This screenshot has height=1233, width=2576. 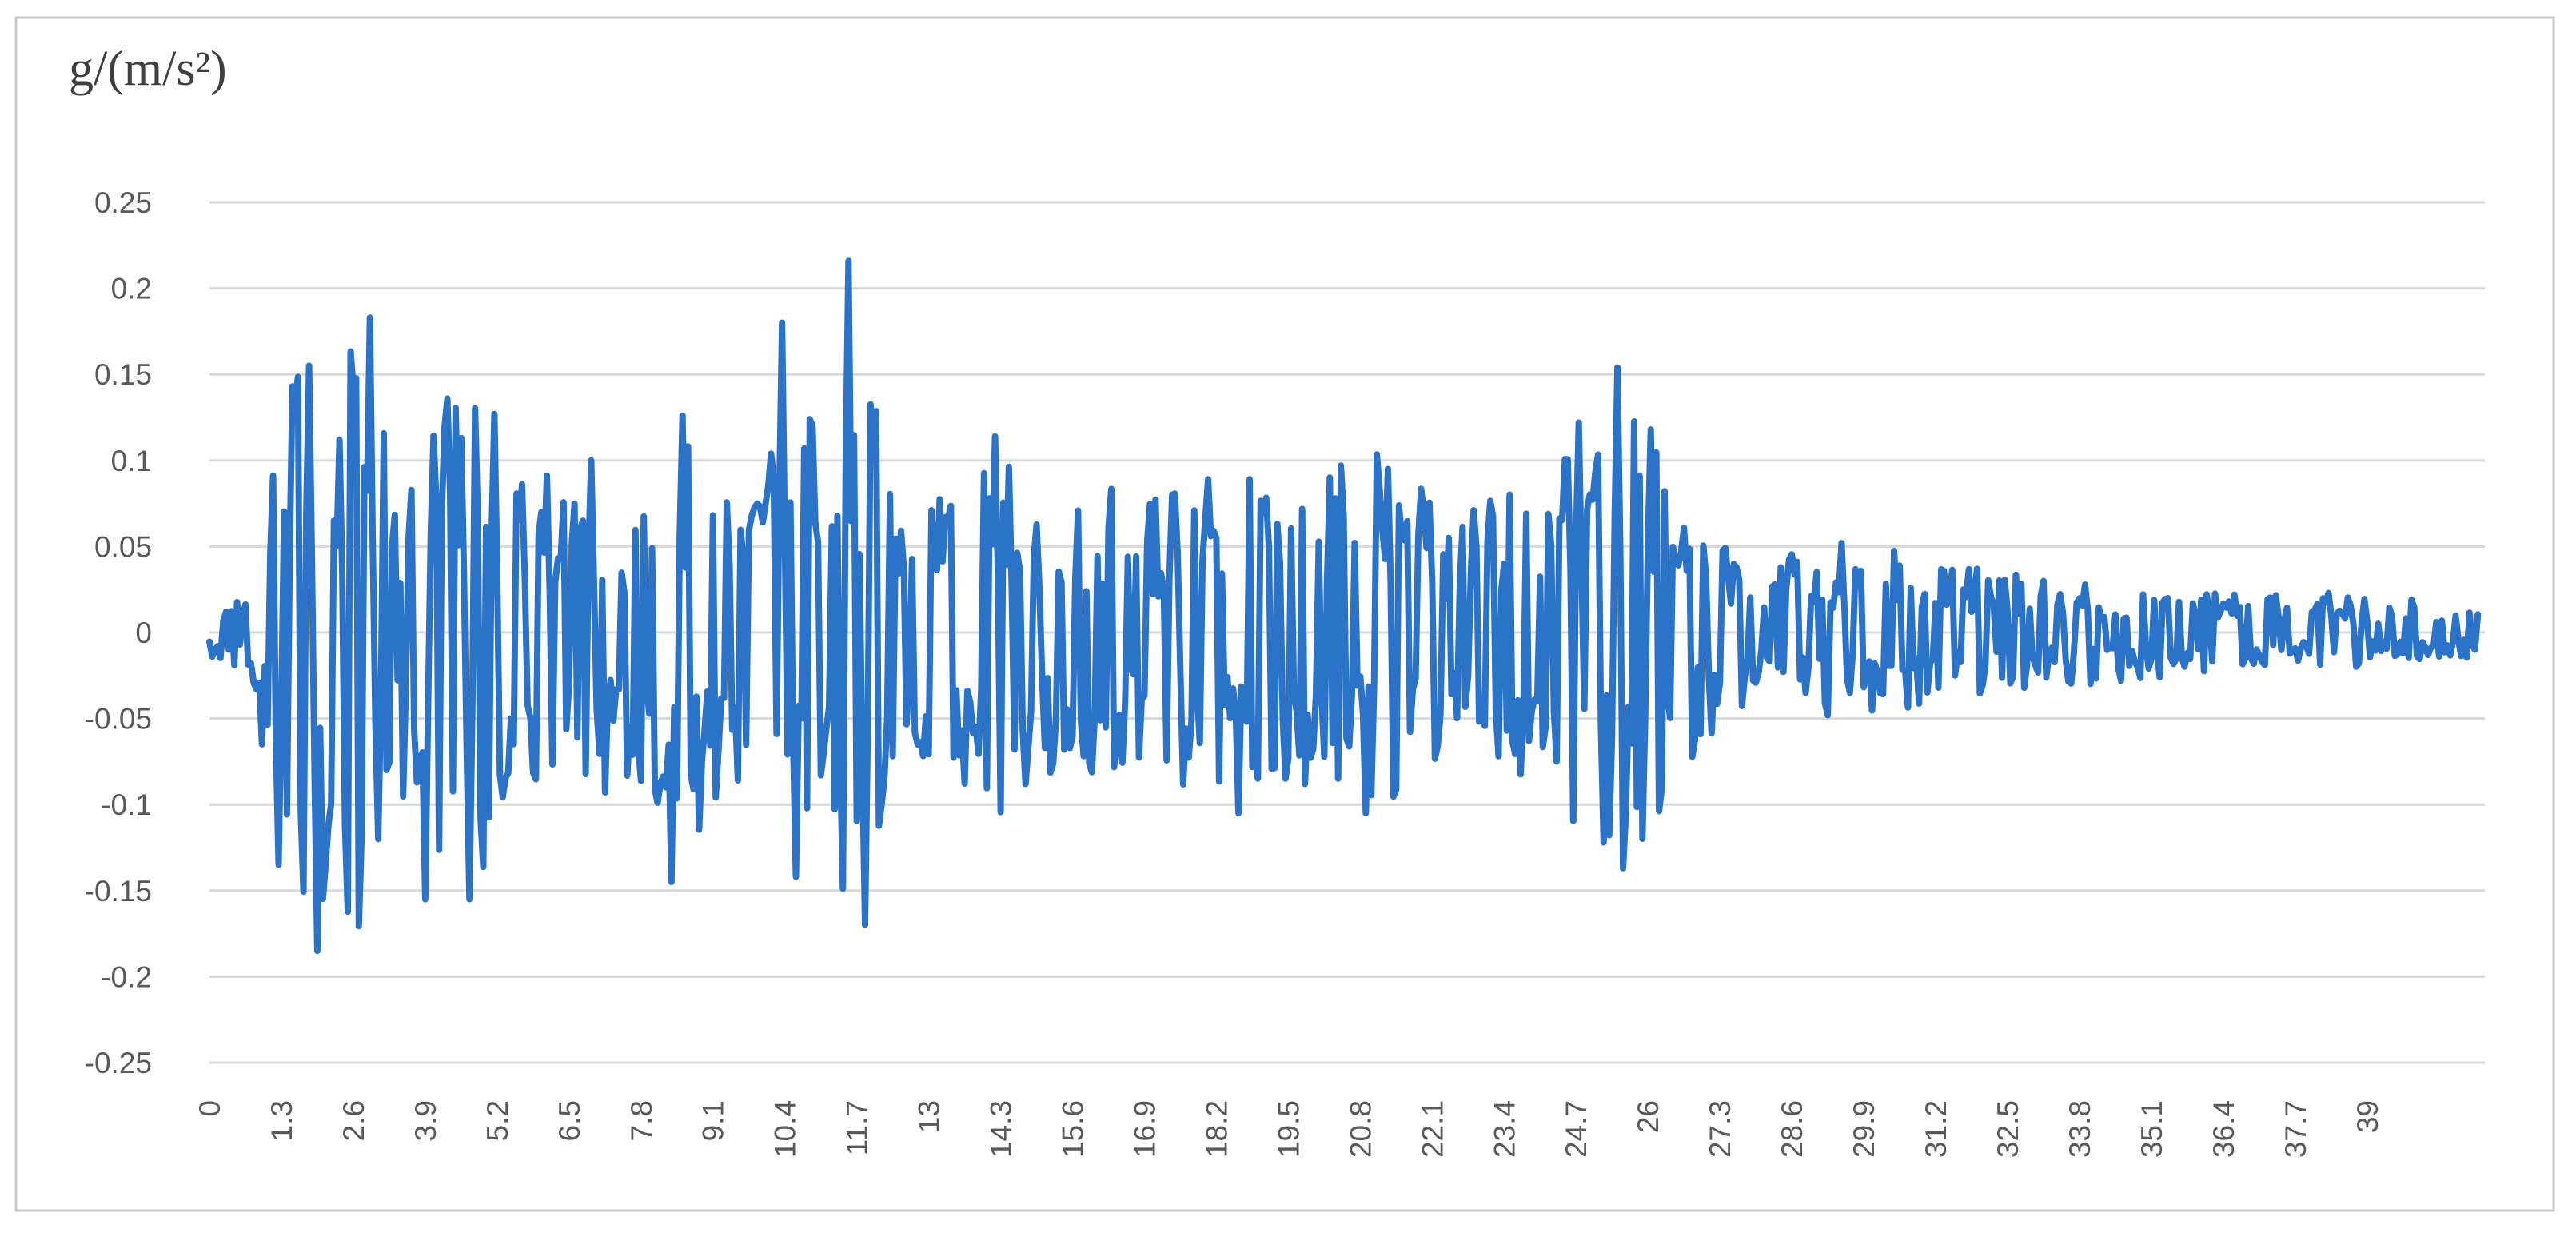 I want to click on x-axis-tick-label: 26, so click(x=1649, y=1116).